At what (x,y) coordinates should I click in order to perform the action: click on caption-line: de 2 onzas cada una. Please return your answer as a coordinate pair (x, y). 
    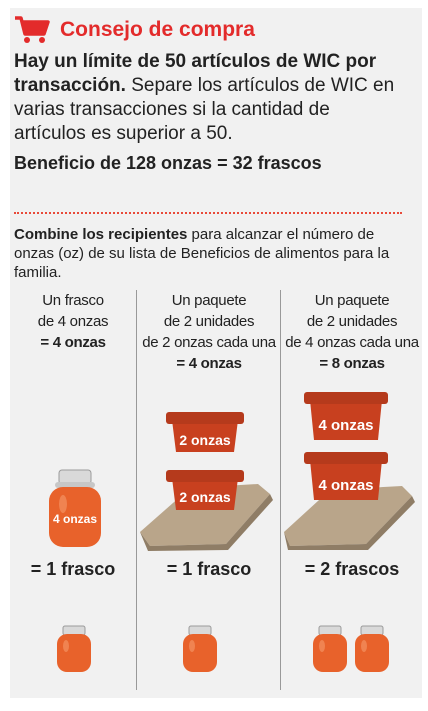
    Looking at the image, I should click on (209, 342).